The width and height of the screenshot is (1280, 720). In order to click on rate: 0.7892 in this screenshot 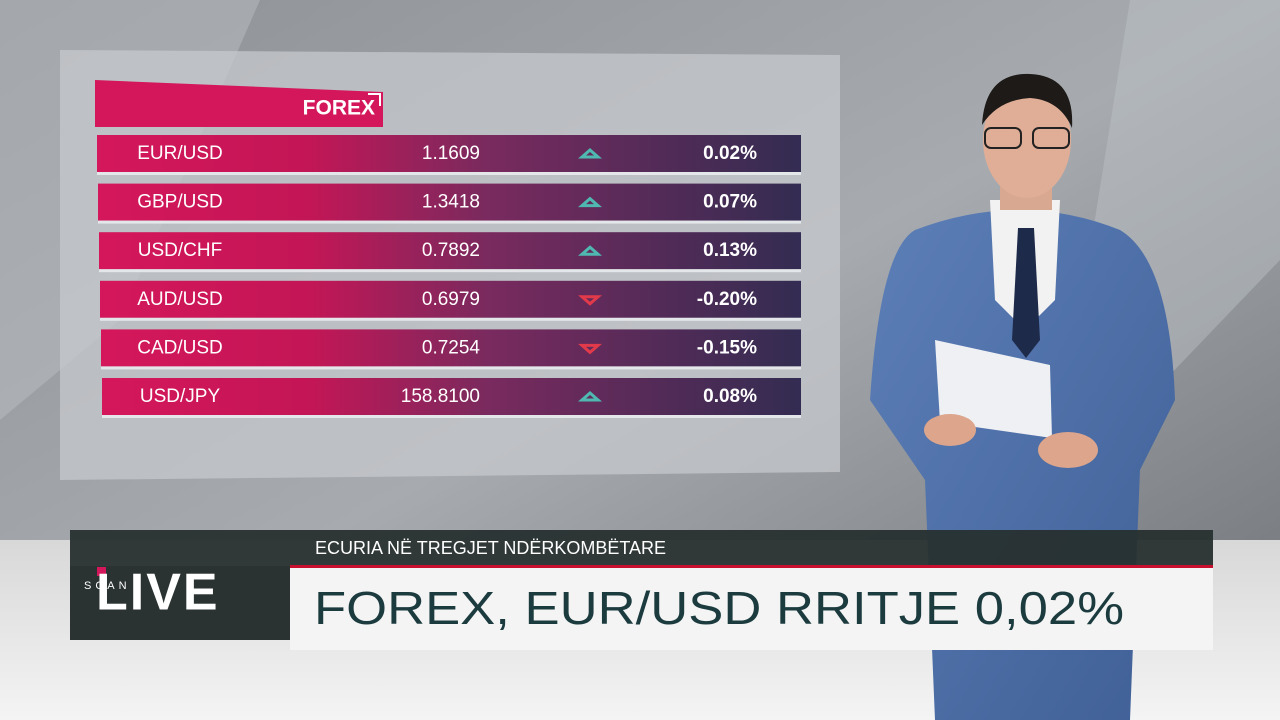, I will do `click(451, 250)`.